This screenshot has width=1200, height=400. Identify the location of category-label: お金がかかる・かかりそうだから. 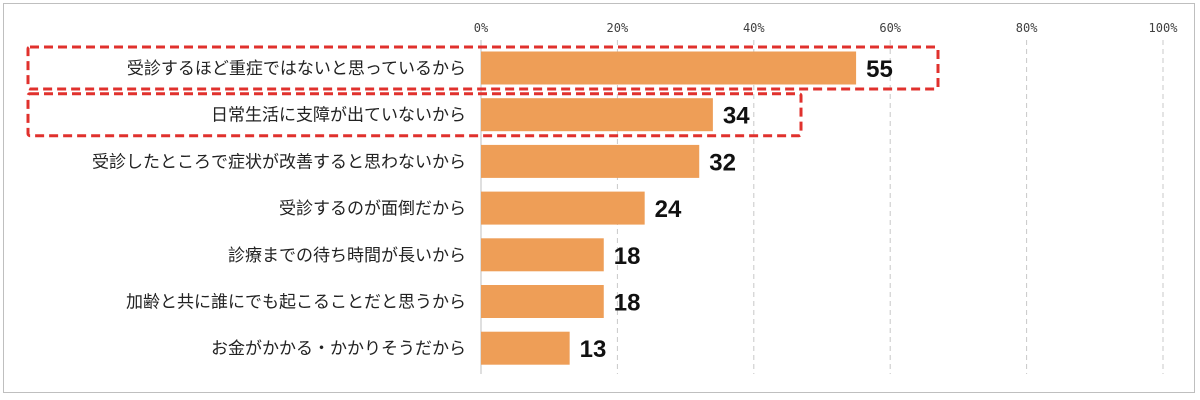
(338, 349).